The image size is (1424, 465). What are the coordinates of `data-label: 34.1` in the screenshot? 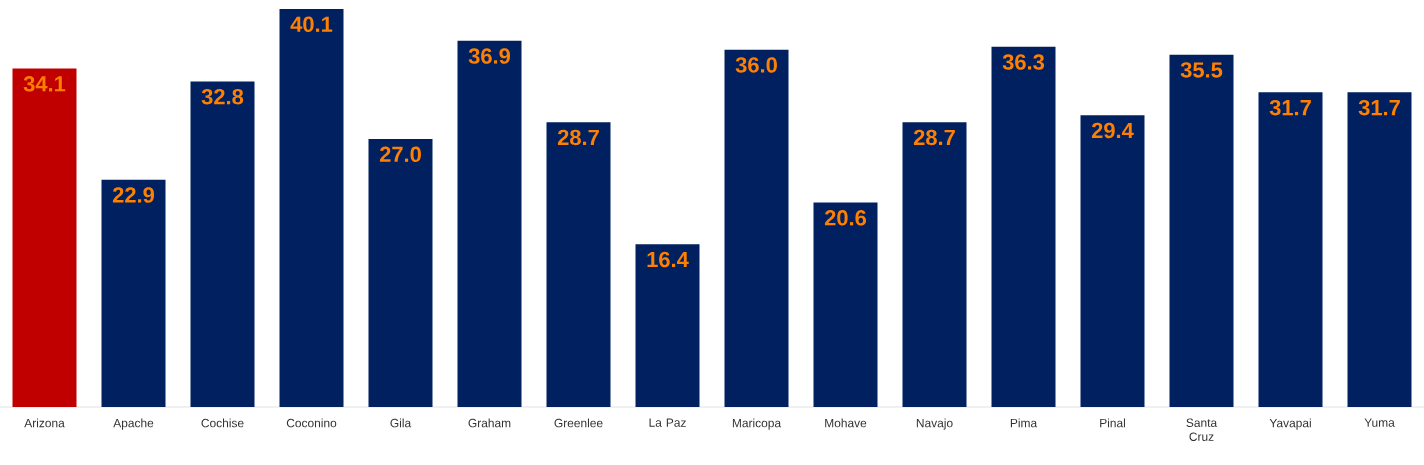 It's located at (44, 84).